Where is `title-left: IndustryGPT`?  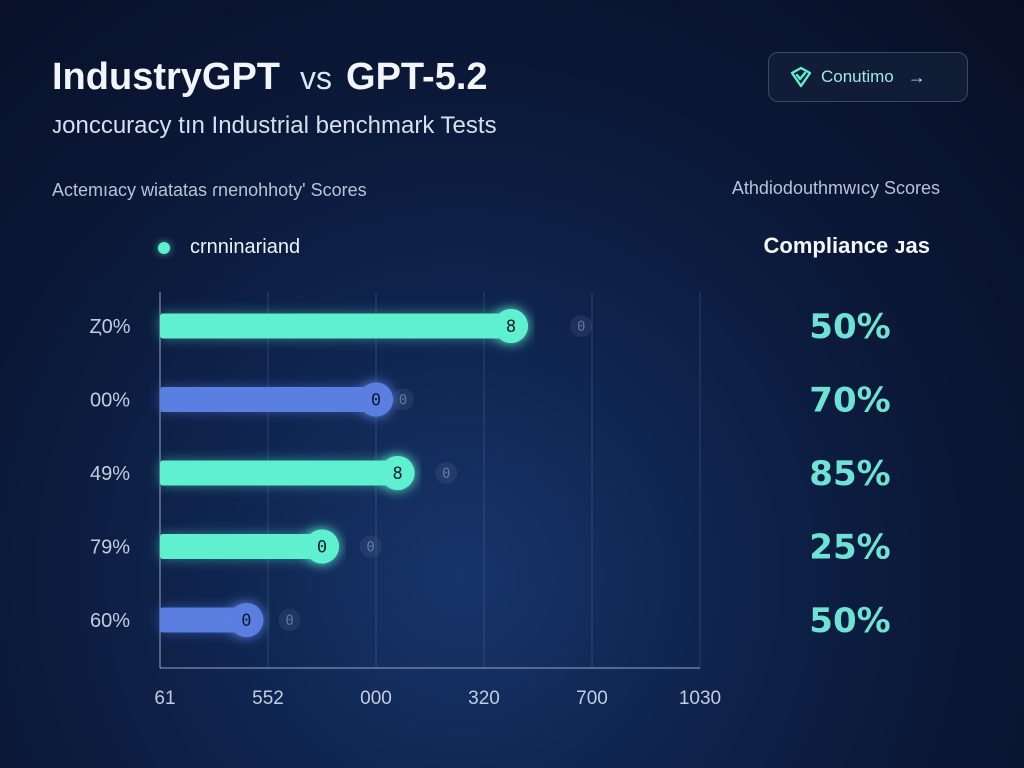
title-left: IndustryGPT is located at coordinates (166, 77).